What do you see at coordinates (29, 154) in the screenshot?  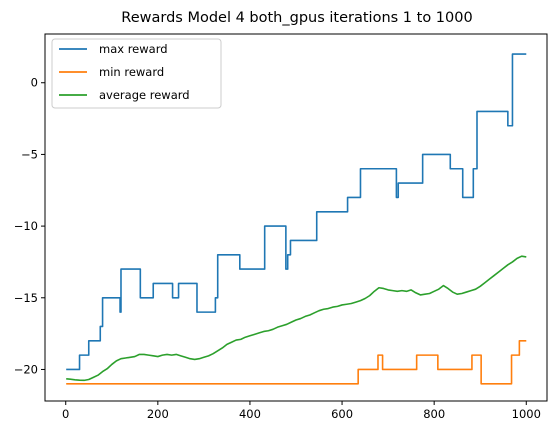 I see `y-tick-label: −5` at bounding box center [29, 154].